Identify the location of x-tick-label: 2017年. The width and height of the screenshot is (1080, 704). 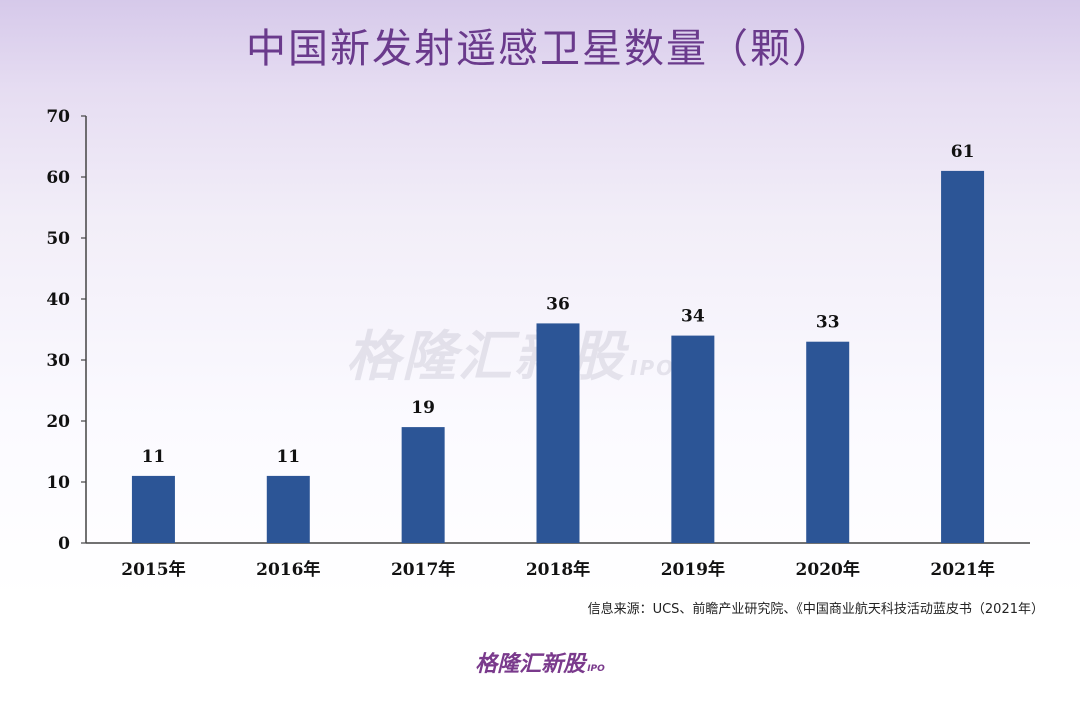
(423, 569).